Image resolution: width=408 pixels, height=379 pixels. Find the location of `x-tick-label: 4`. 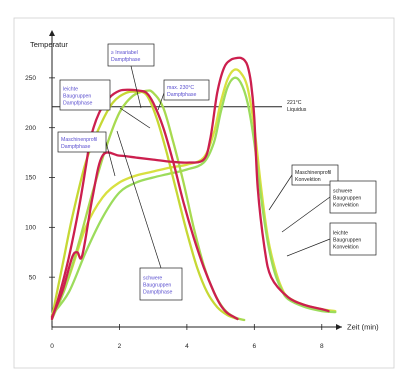

x-tick-label: 4 is located at coordinates (187, 346).